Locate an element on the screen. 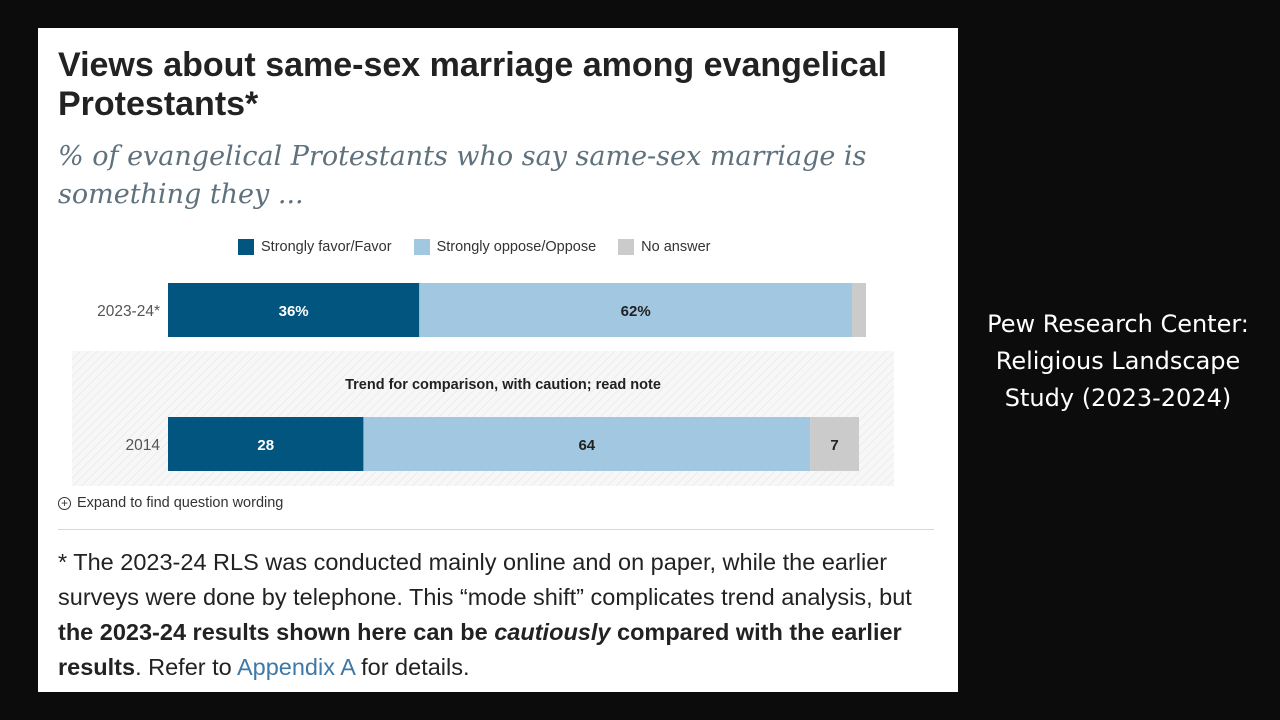 This screenshot has height=720, width=1280. data-label-oppose-0: 62% is located at coordinates (636, 311).